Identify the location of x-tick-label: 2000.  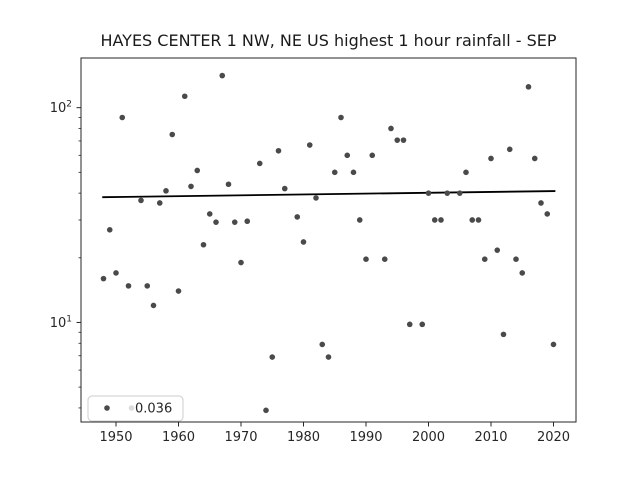
(428, 437).